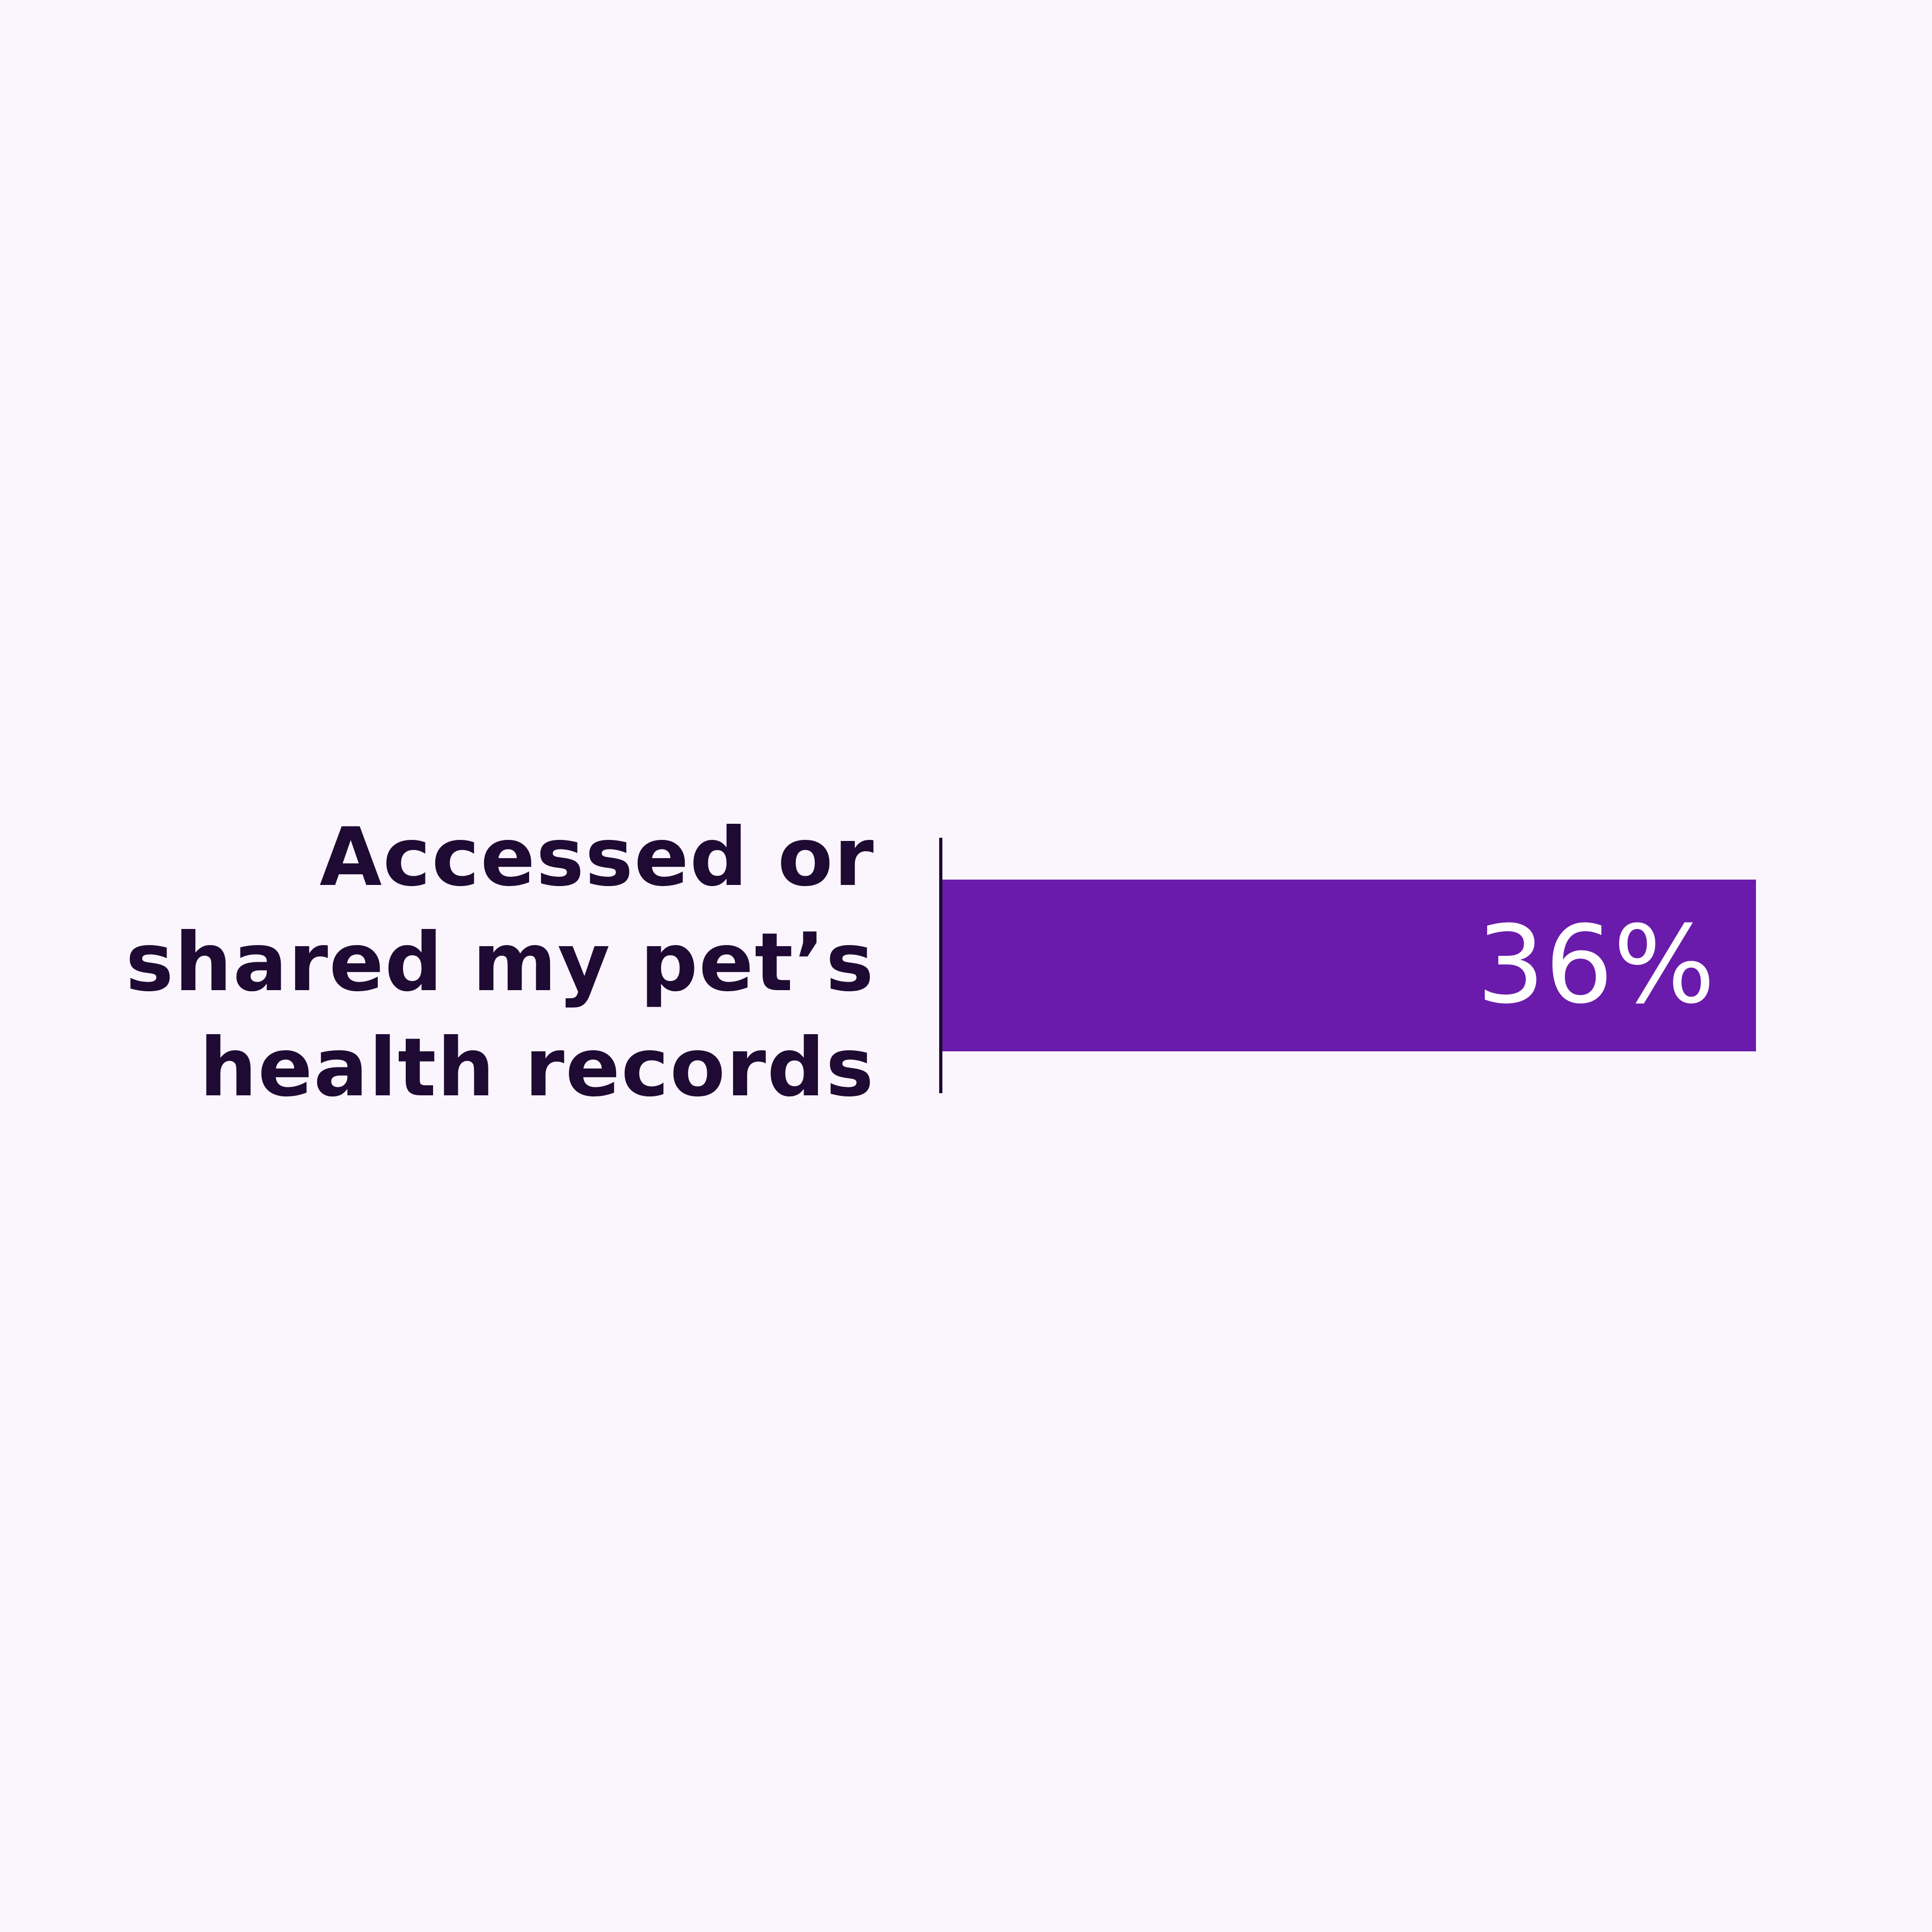 This screenshot has width=1932, height=1932. I want to click on bar-accessed-or-shared-records: 36%, so click(1349, 965).